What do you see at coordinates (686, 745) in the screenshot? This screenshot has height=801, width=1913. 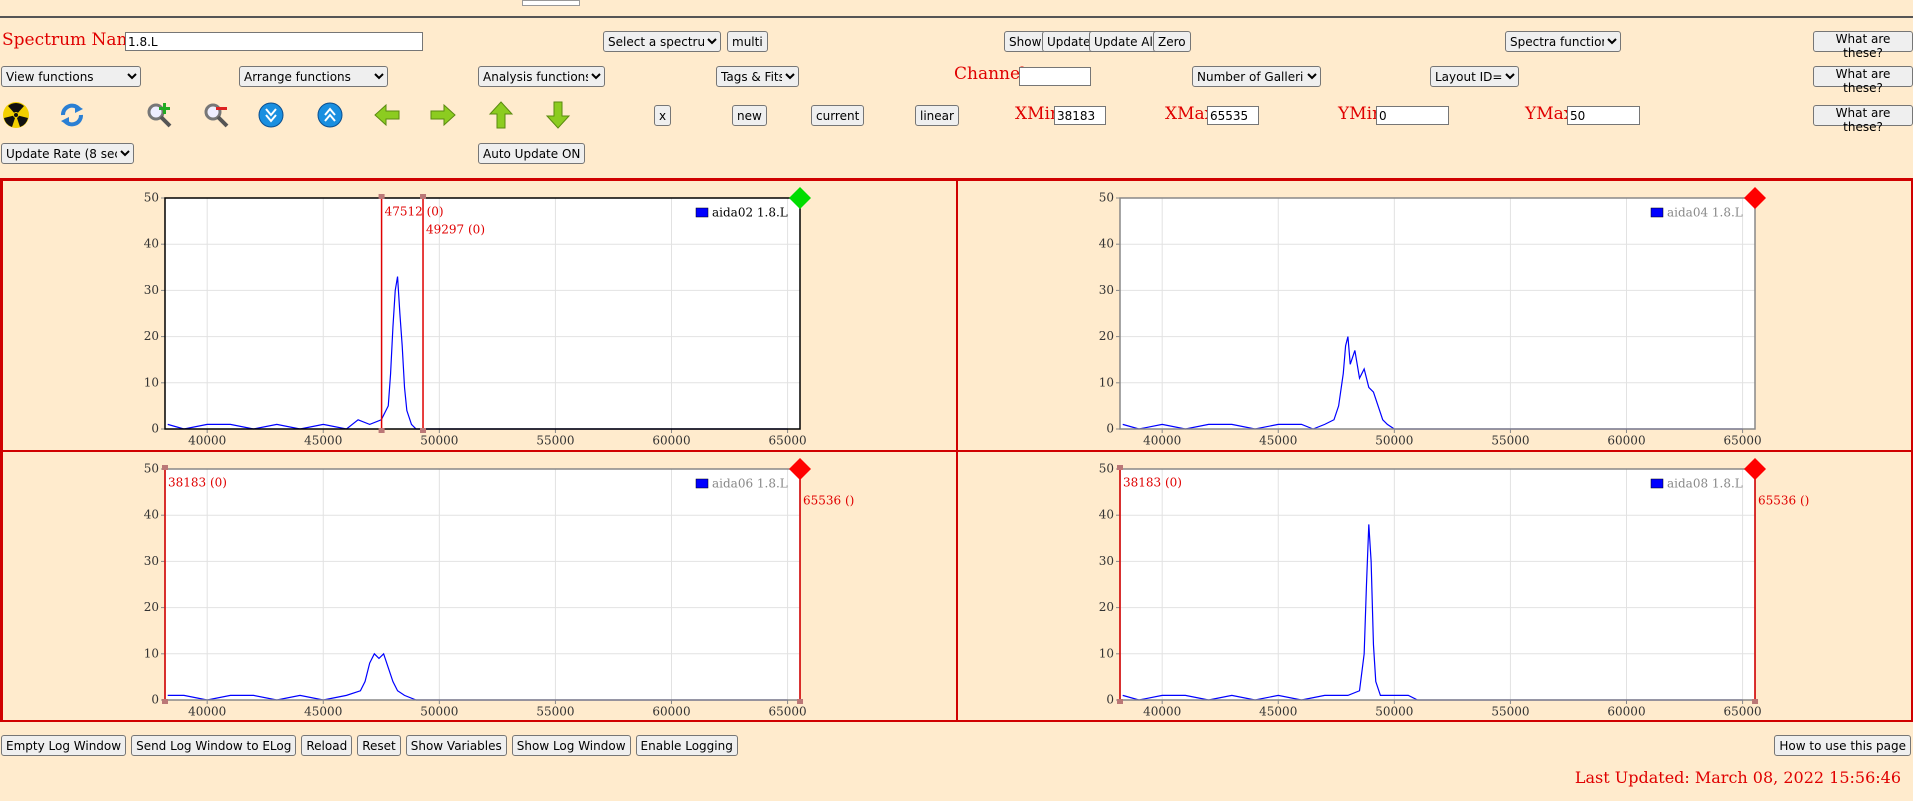 I see `footer-button: Enable Logging` at bounding box center [686, 745].